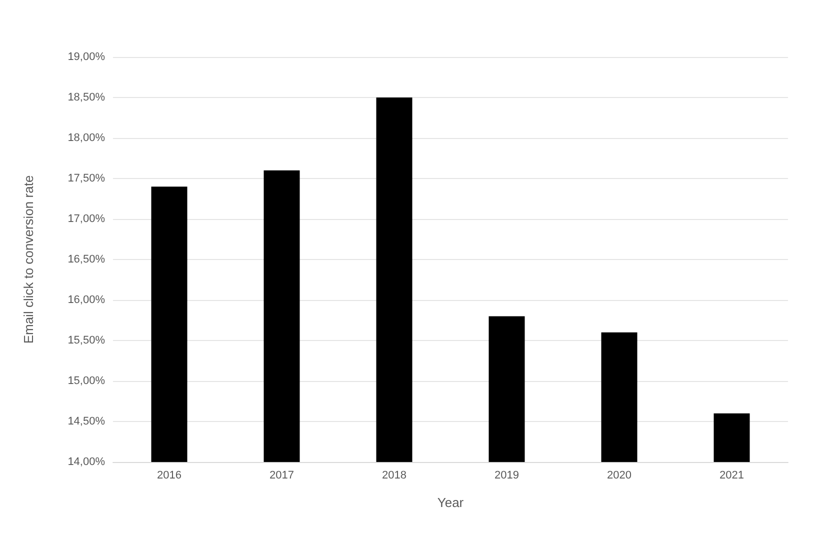 Image resolution: width=840 pixels, height=540 pixels. What do you see at coordinates (87, 462) in the screenshot?
I see `y-tick-label: 14,00%` at bounding box center [87, 462].